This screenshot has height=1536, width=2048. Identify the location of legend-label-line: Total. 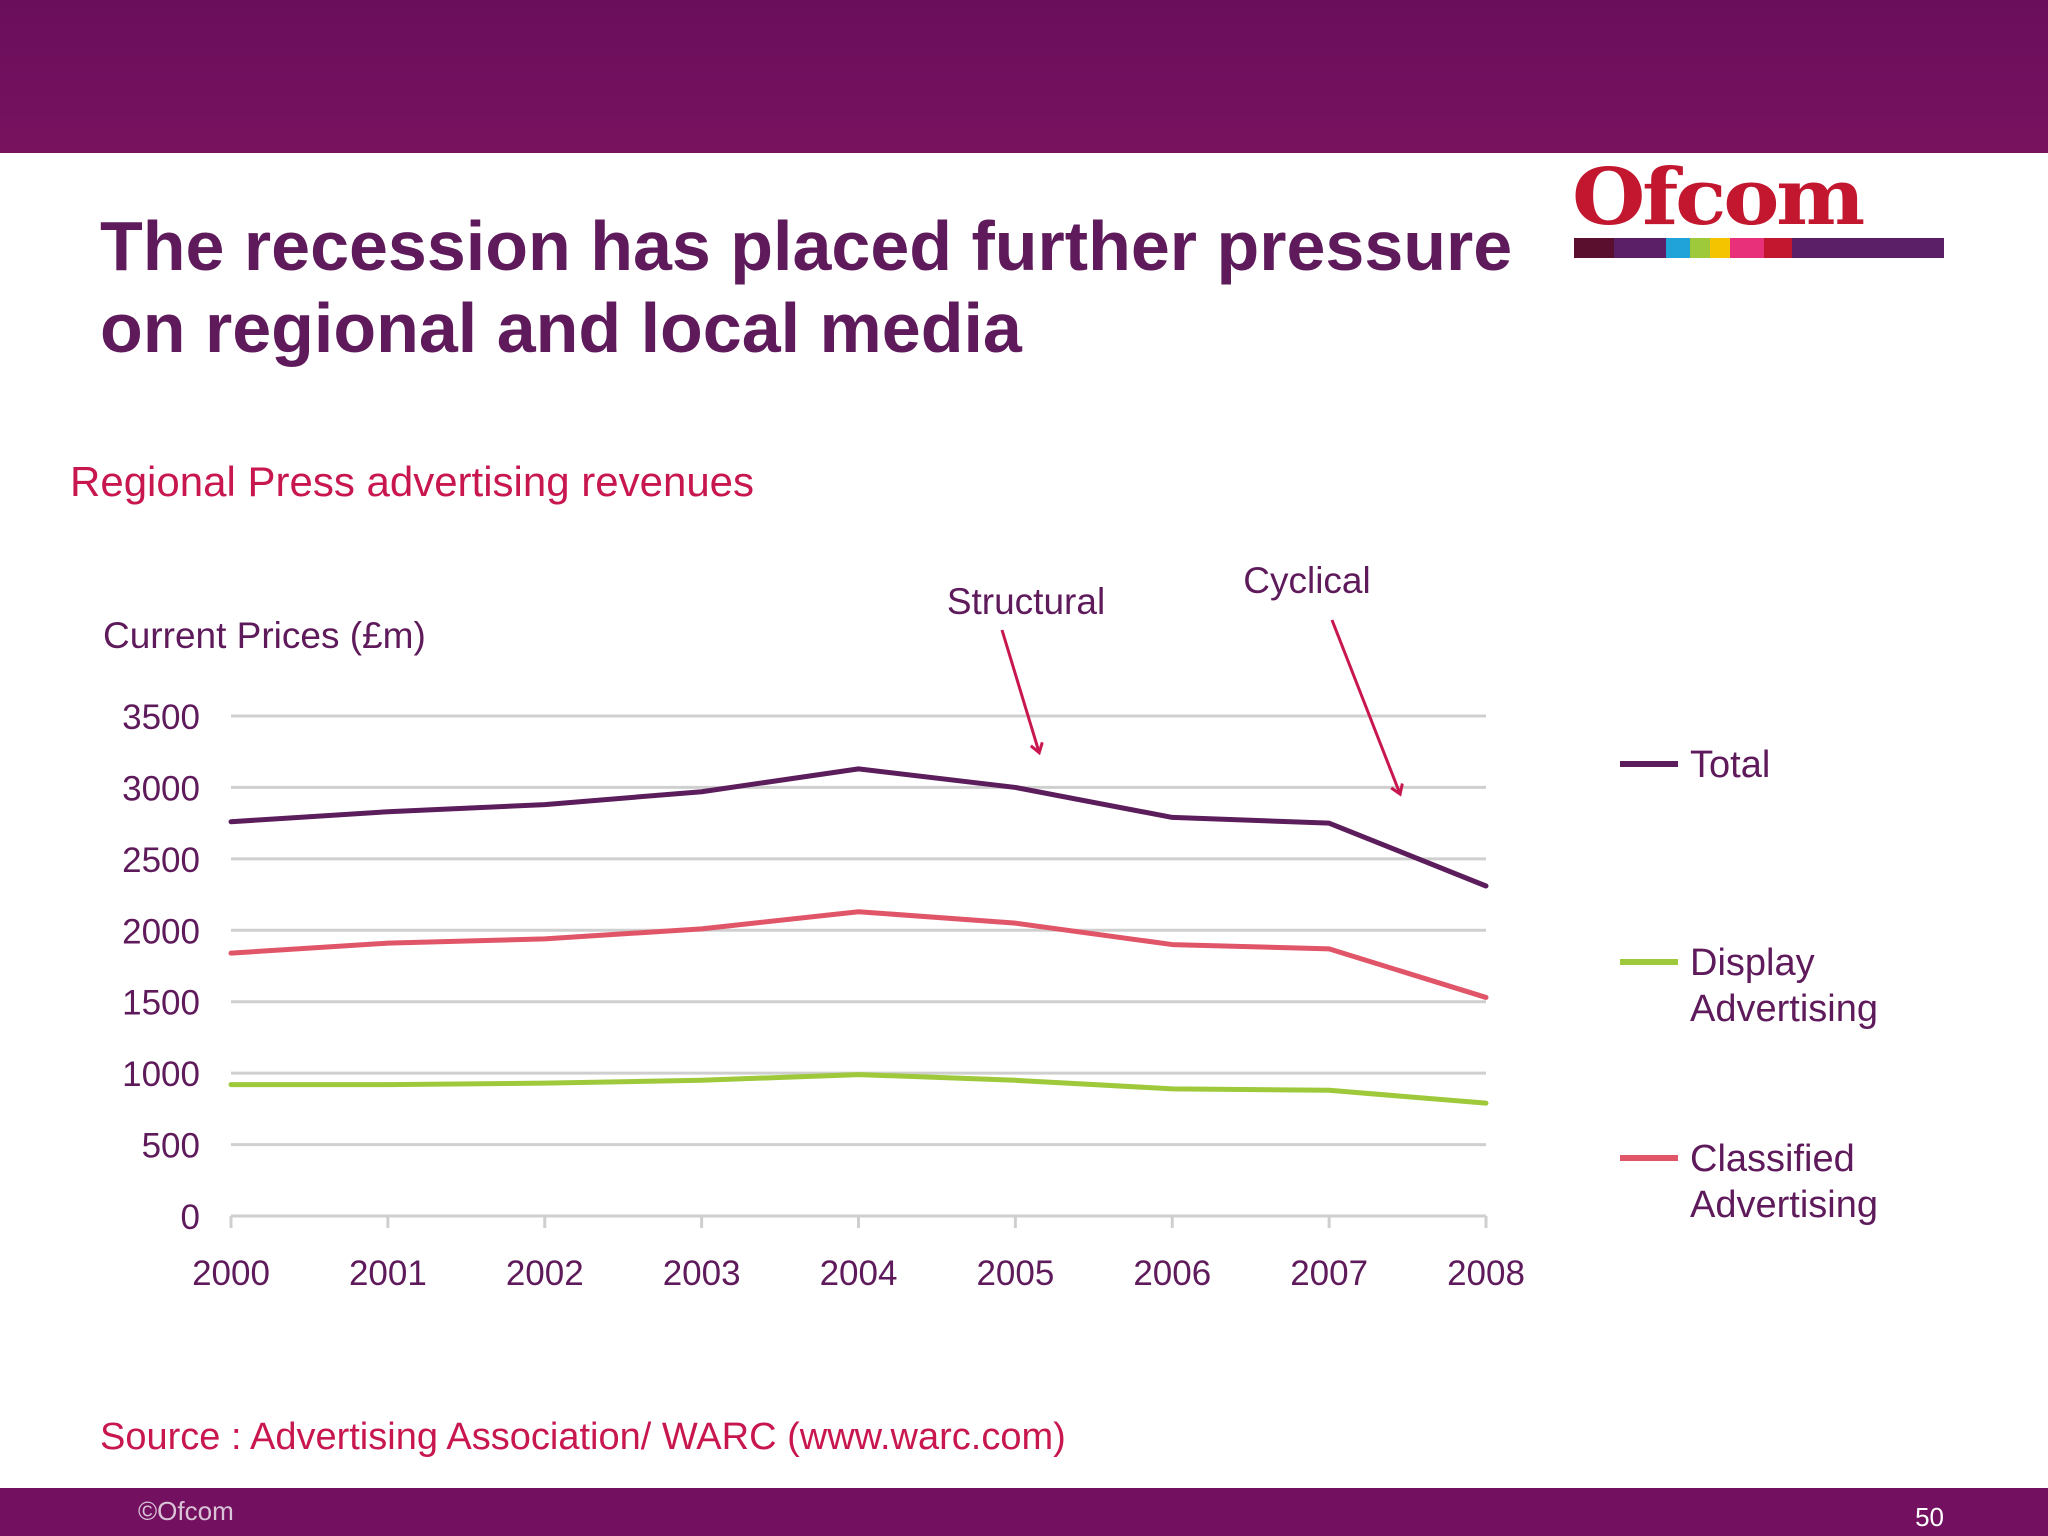
(1730, 765).